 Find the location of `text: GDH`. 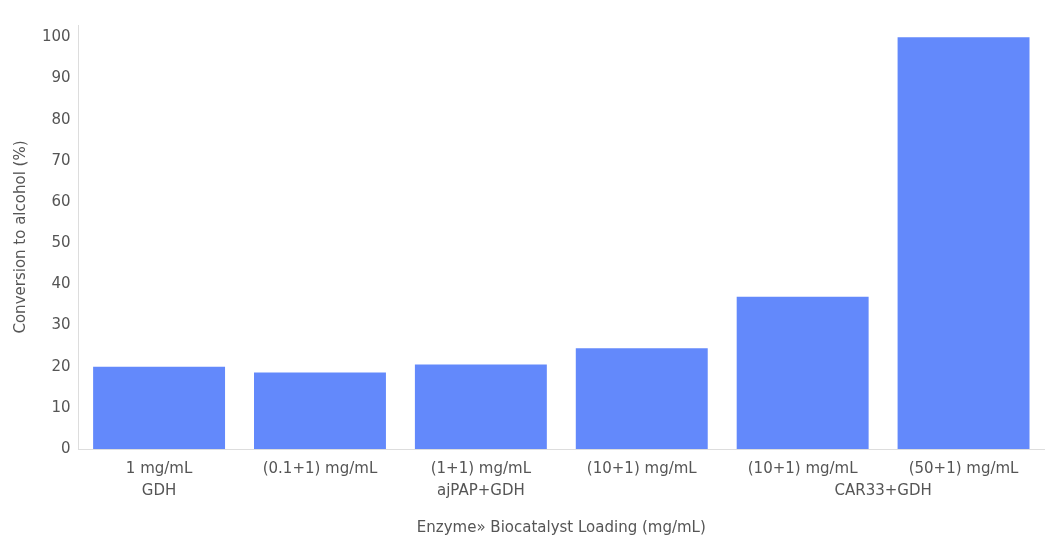

text: GDH is located at coordinates (159, 489).